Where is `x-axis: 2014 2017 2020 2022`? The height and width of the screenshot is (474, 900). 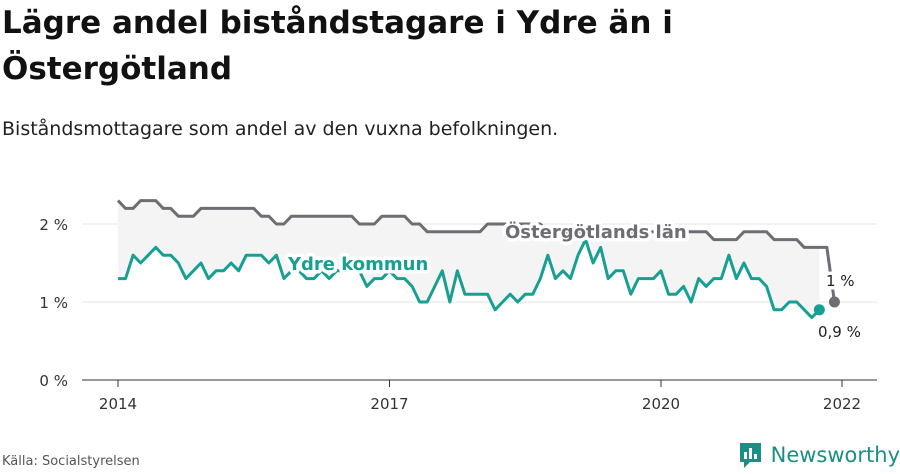 x-axis: 2014 2017 2020 2022 is located at coordinates (479, 396).